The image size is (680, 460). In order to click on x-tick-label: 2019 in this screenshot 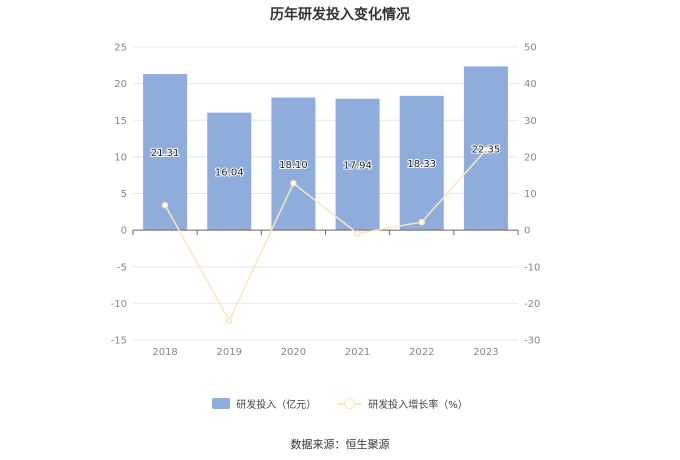, I will do `click(229, 352)`.